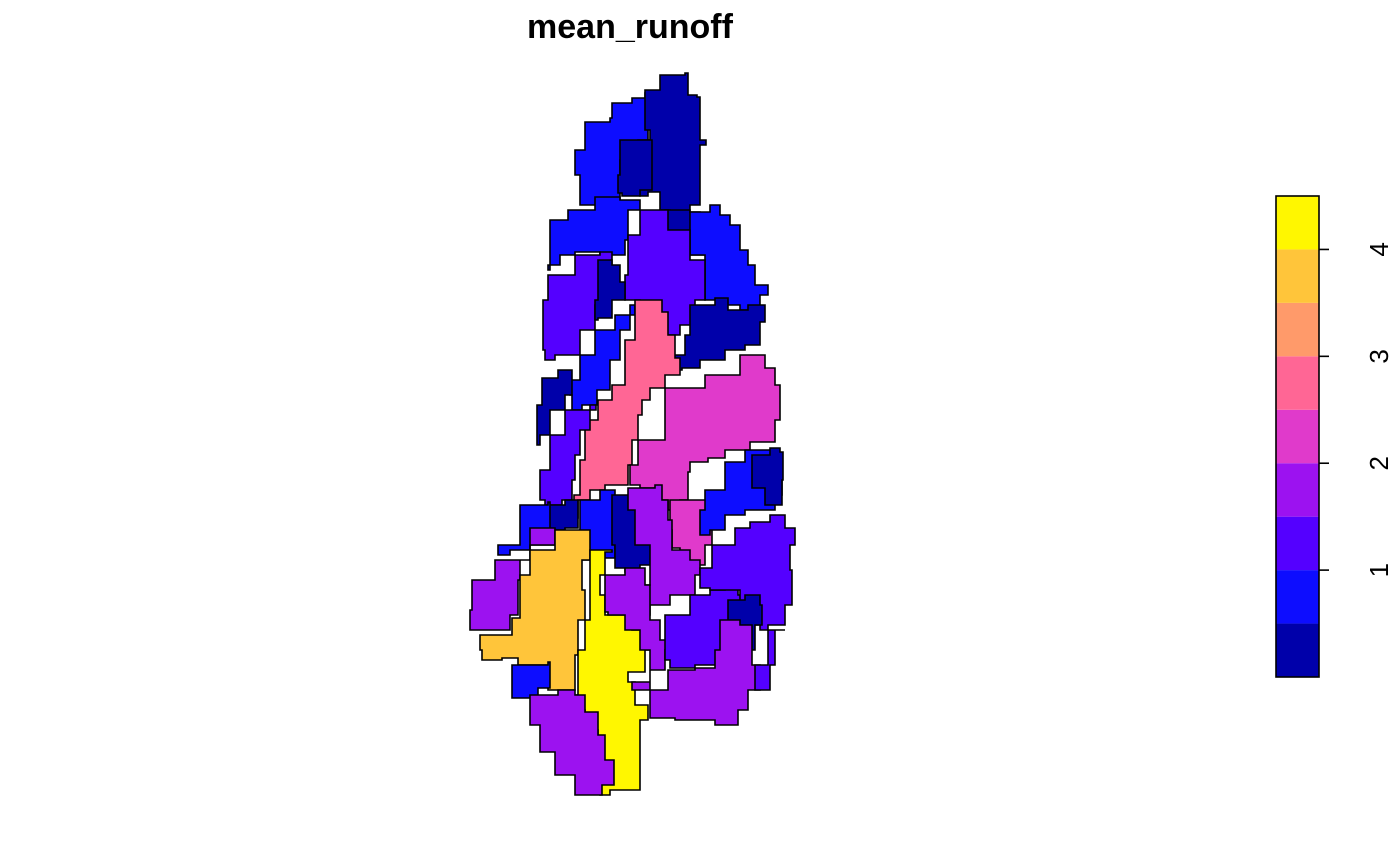  What do you see at coordinates (1379, 249) in the screenshot?
I see `legend-tick-label: 4` at bounding box center [1379, 249].